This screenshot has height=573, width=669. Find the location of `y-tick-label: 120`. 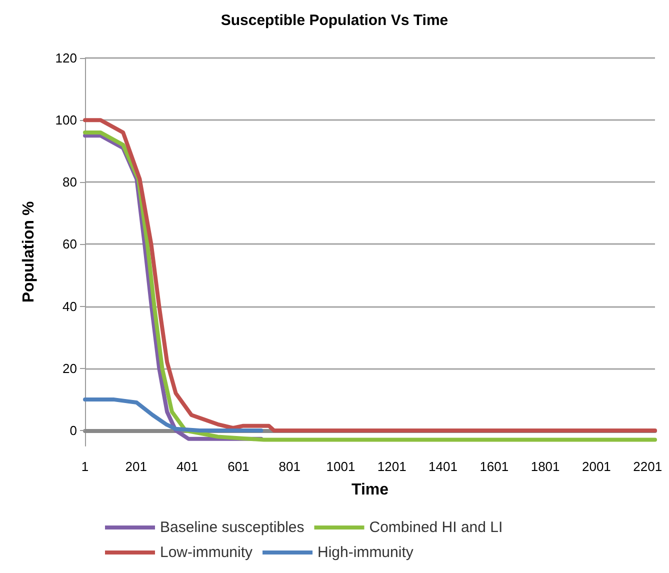

y-tick-label: 120 is located at coordinates (66, 58).